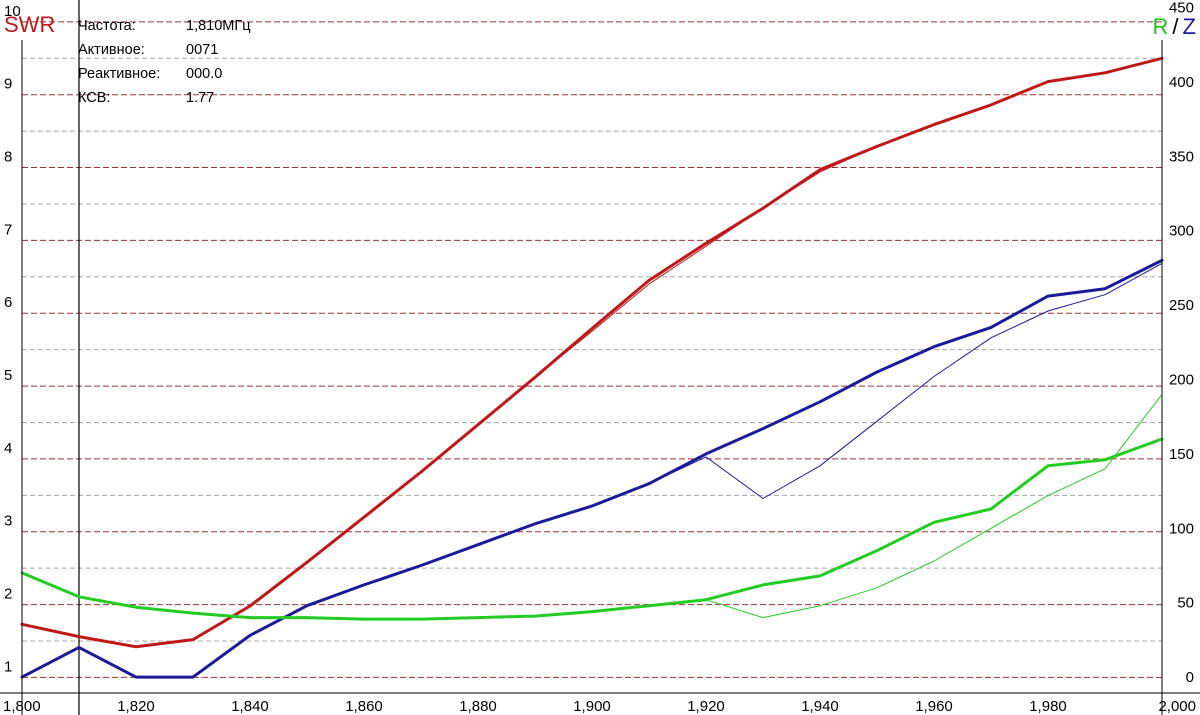 This screenshot has width=1200, height=715. Describe the element at coordinates (820, 706) in the screenshot. I see `x-tick-label: 1,940` at that location.